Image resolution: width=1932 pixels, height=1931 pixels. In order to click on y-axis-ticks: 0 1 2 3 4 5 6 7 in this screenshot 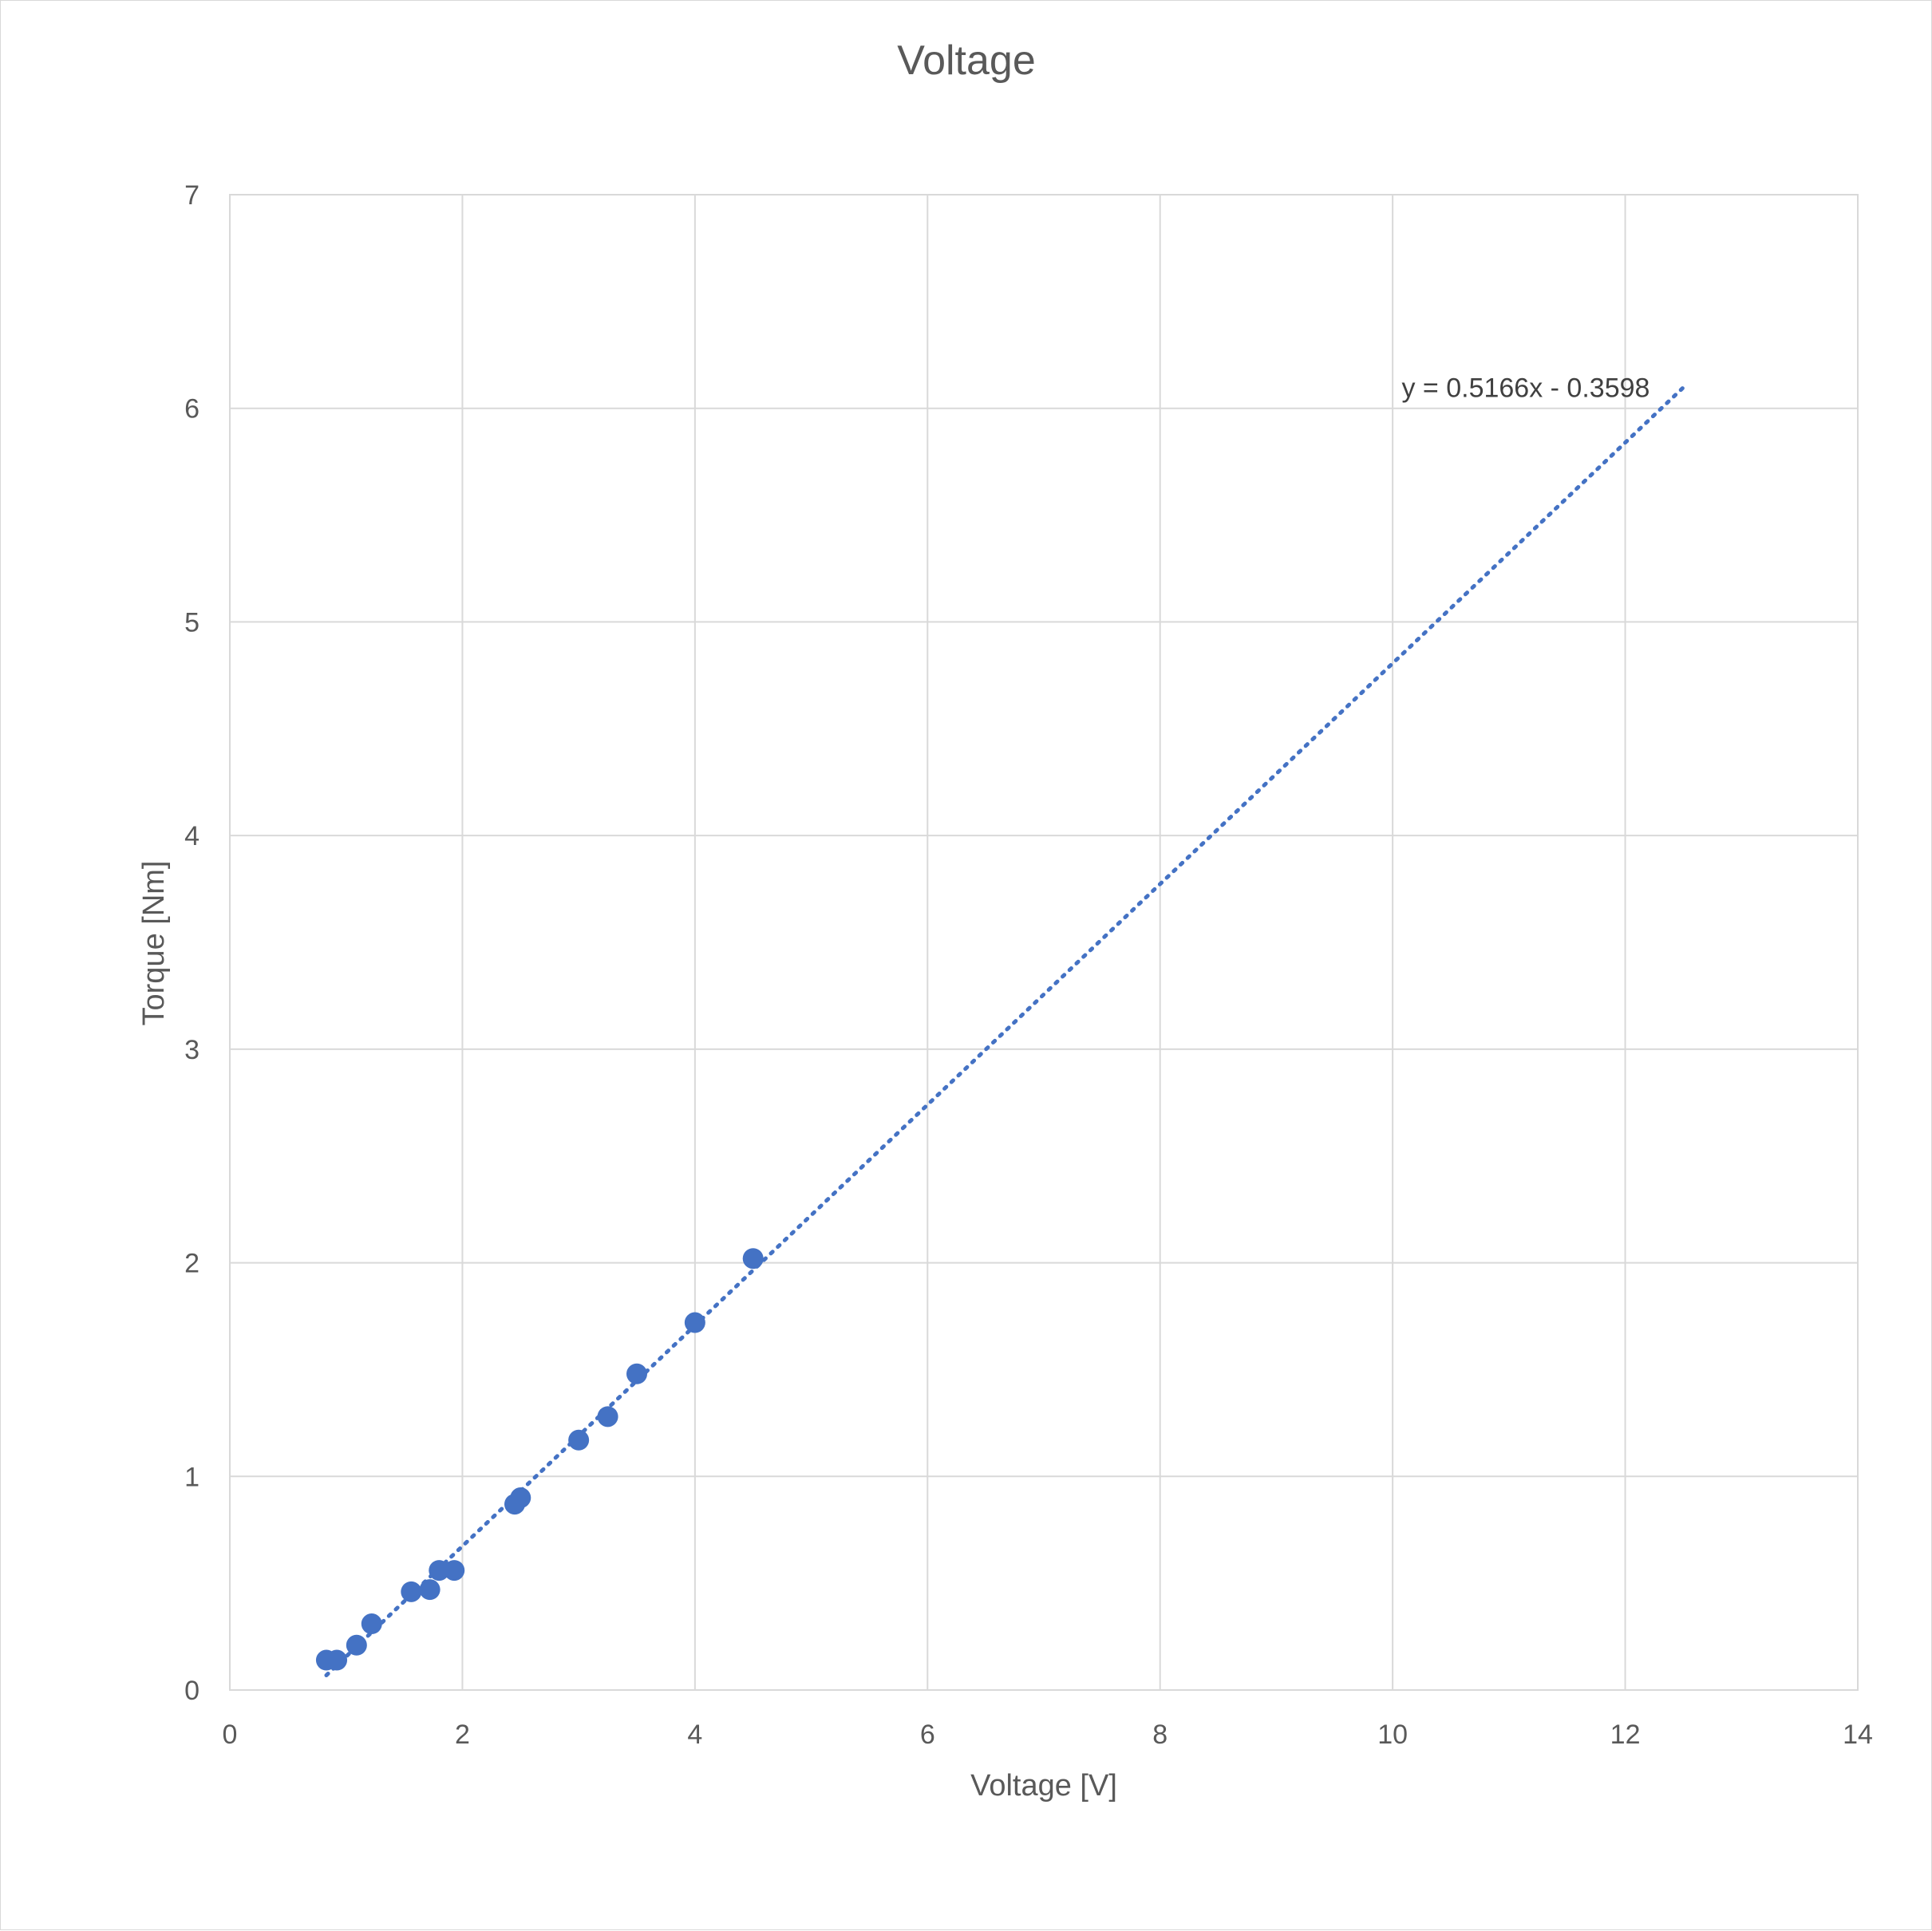, I will do `click(192, 943)`.